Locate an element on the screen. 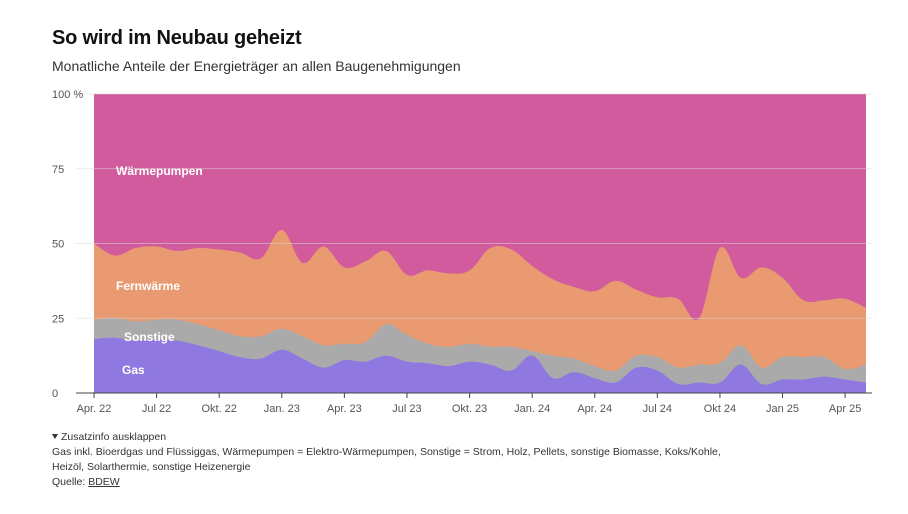 The width and height of the screenshot is (908, 514). caret-down-icon is located at coordinates (55, 436).